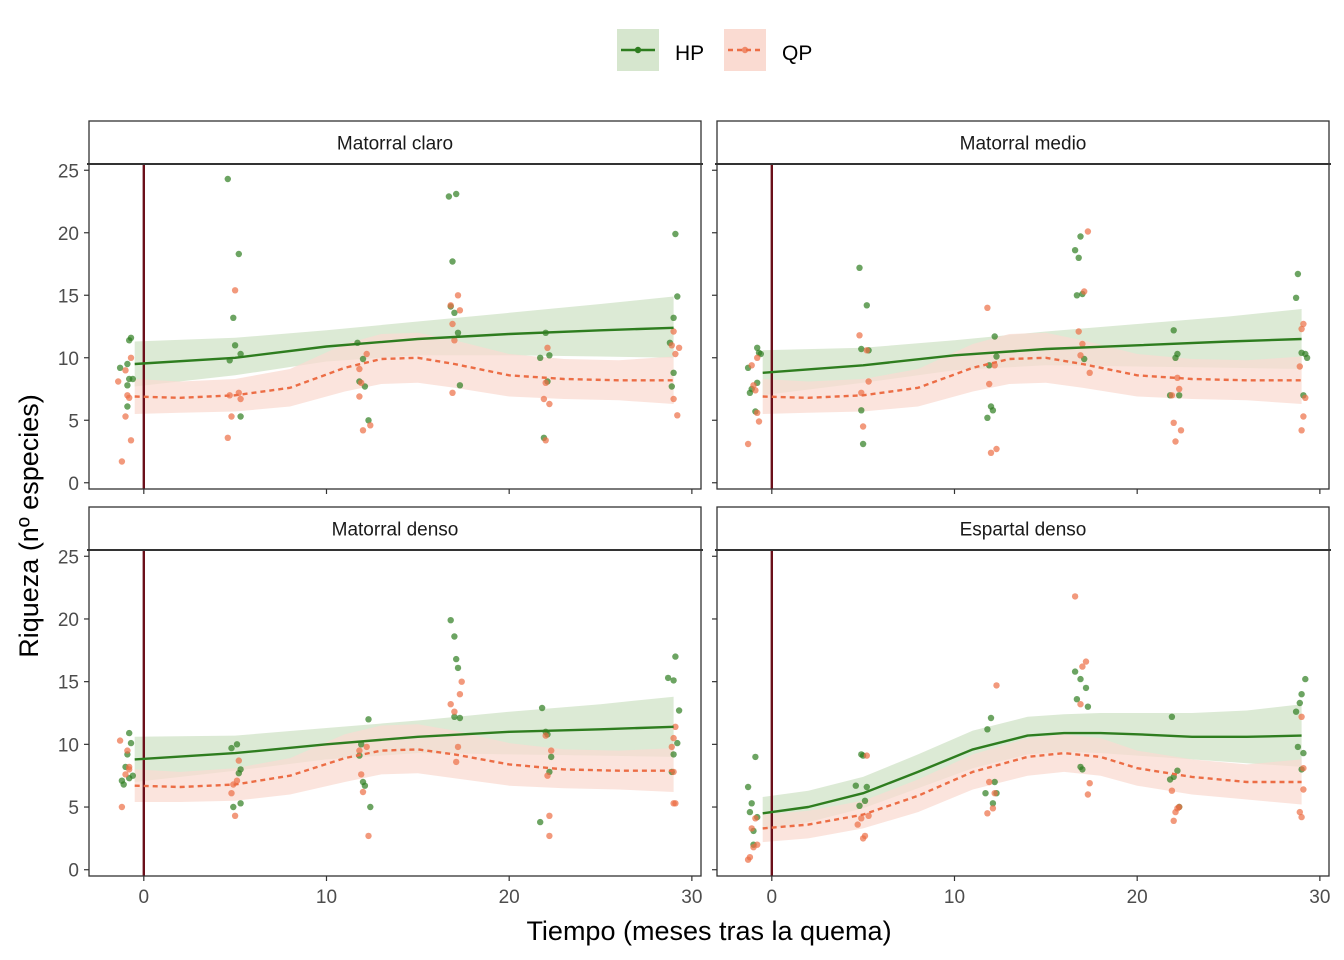  I want to click on panel-strip-title: Matorral claro, so click(395, 144).